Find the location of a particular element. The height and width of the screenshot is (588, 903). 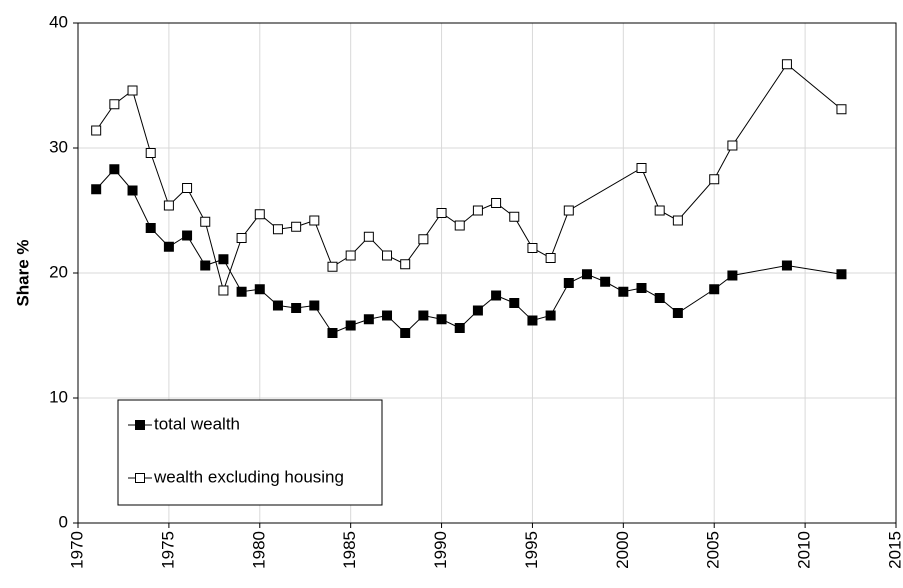

x-tick-label: 1980 is located at coordinates (258, 550).